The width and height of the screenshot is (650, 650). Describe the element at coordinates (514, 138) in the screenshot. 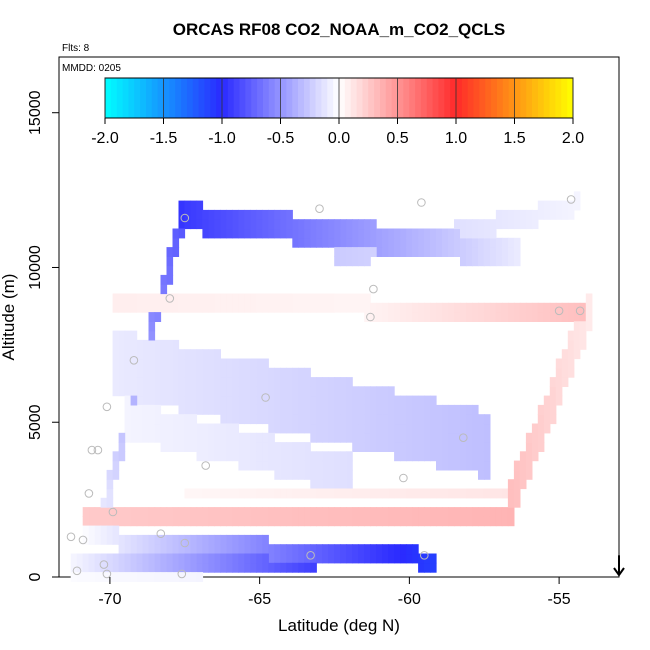

I see `colorbar-tick-label: 1.5` at that location.